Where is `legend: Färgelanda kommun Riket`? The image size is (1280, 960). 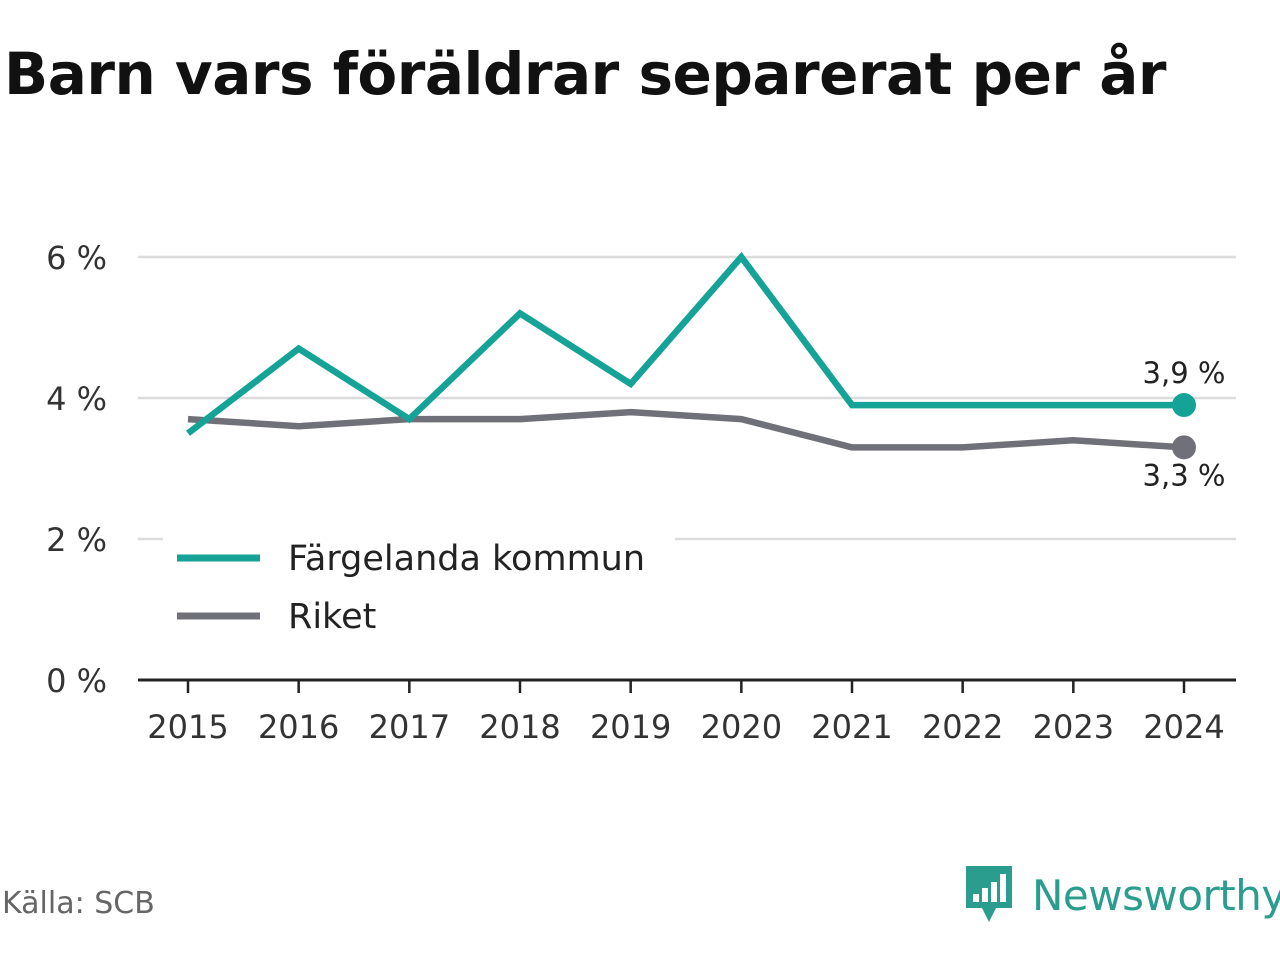 legend: Färgelanda kommun Riket is located at coordinates (419, 584).